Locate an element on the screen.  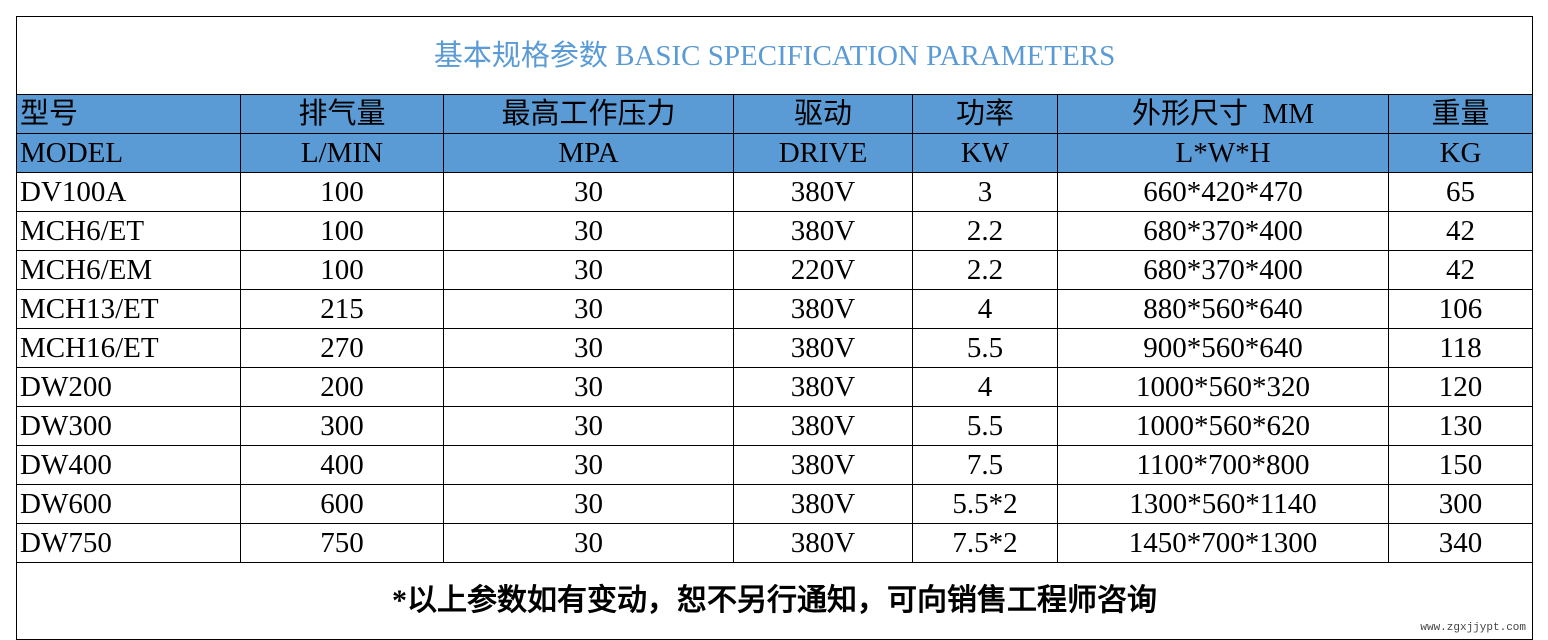
table-cell: DW200 is located at coordinates (128, 387).